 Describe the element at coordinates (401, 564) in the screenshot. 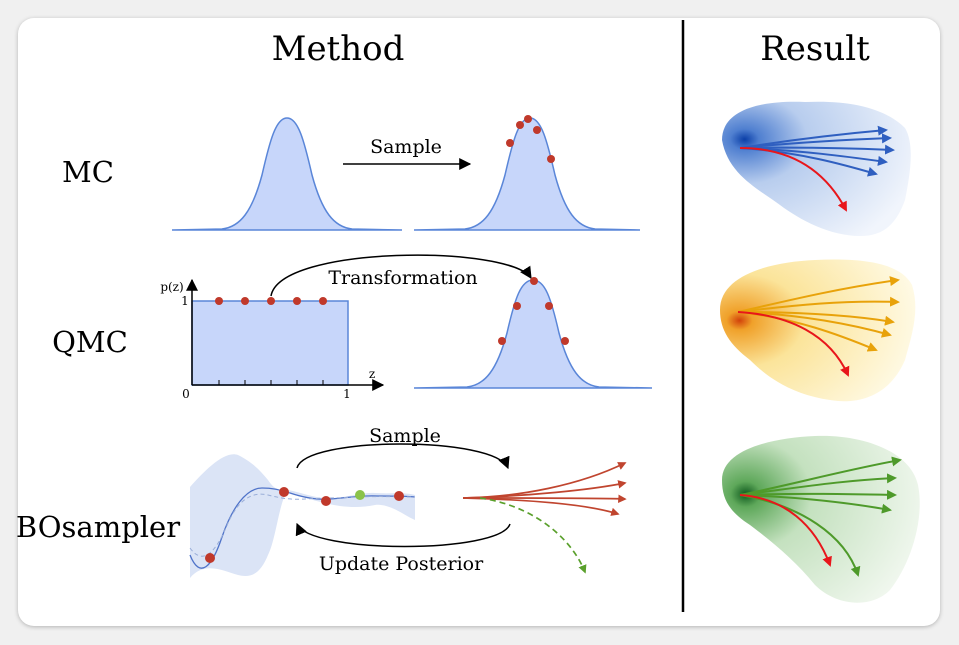

I see `bo-update-label: Update Posterior` at that location.